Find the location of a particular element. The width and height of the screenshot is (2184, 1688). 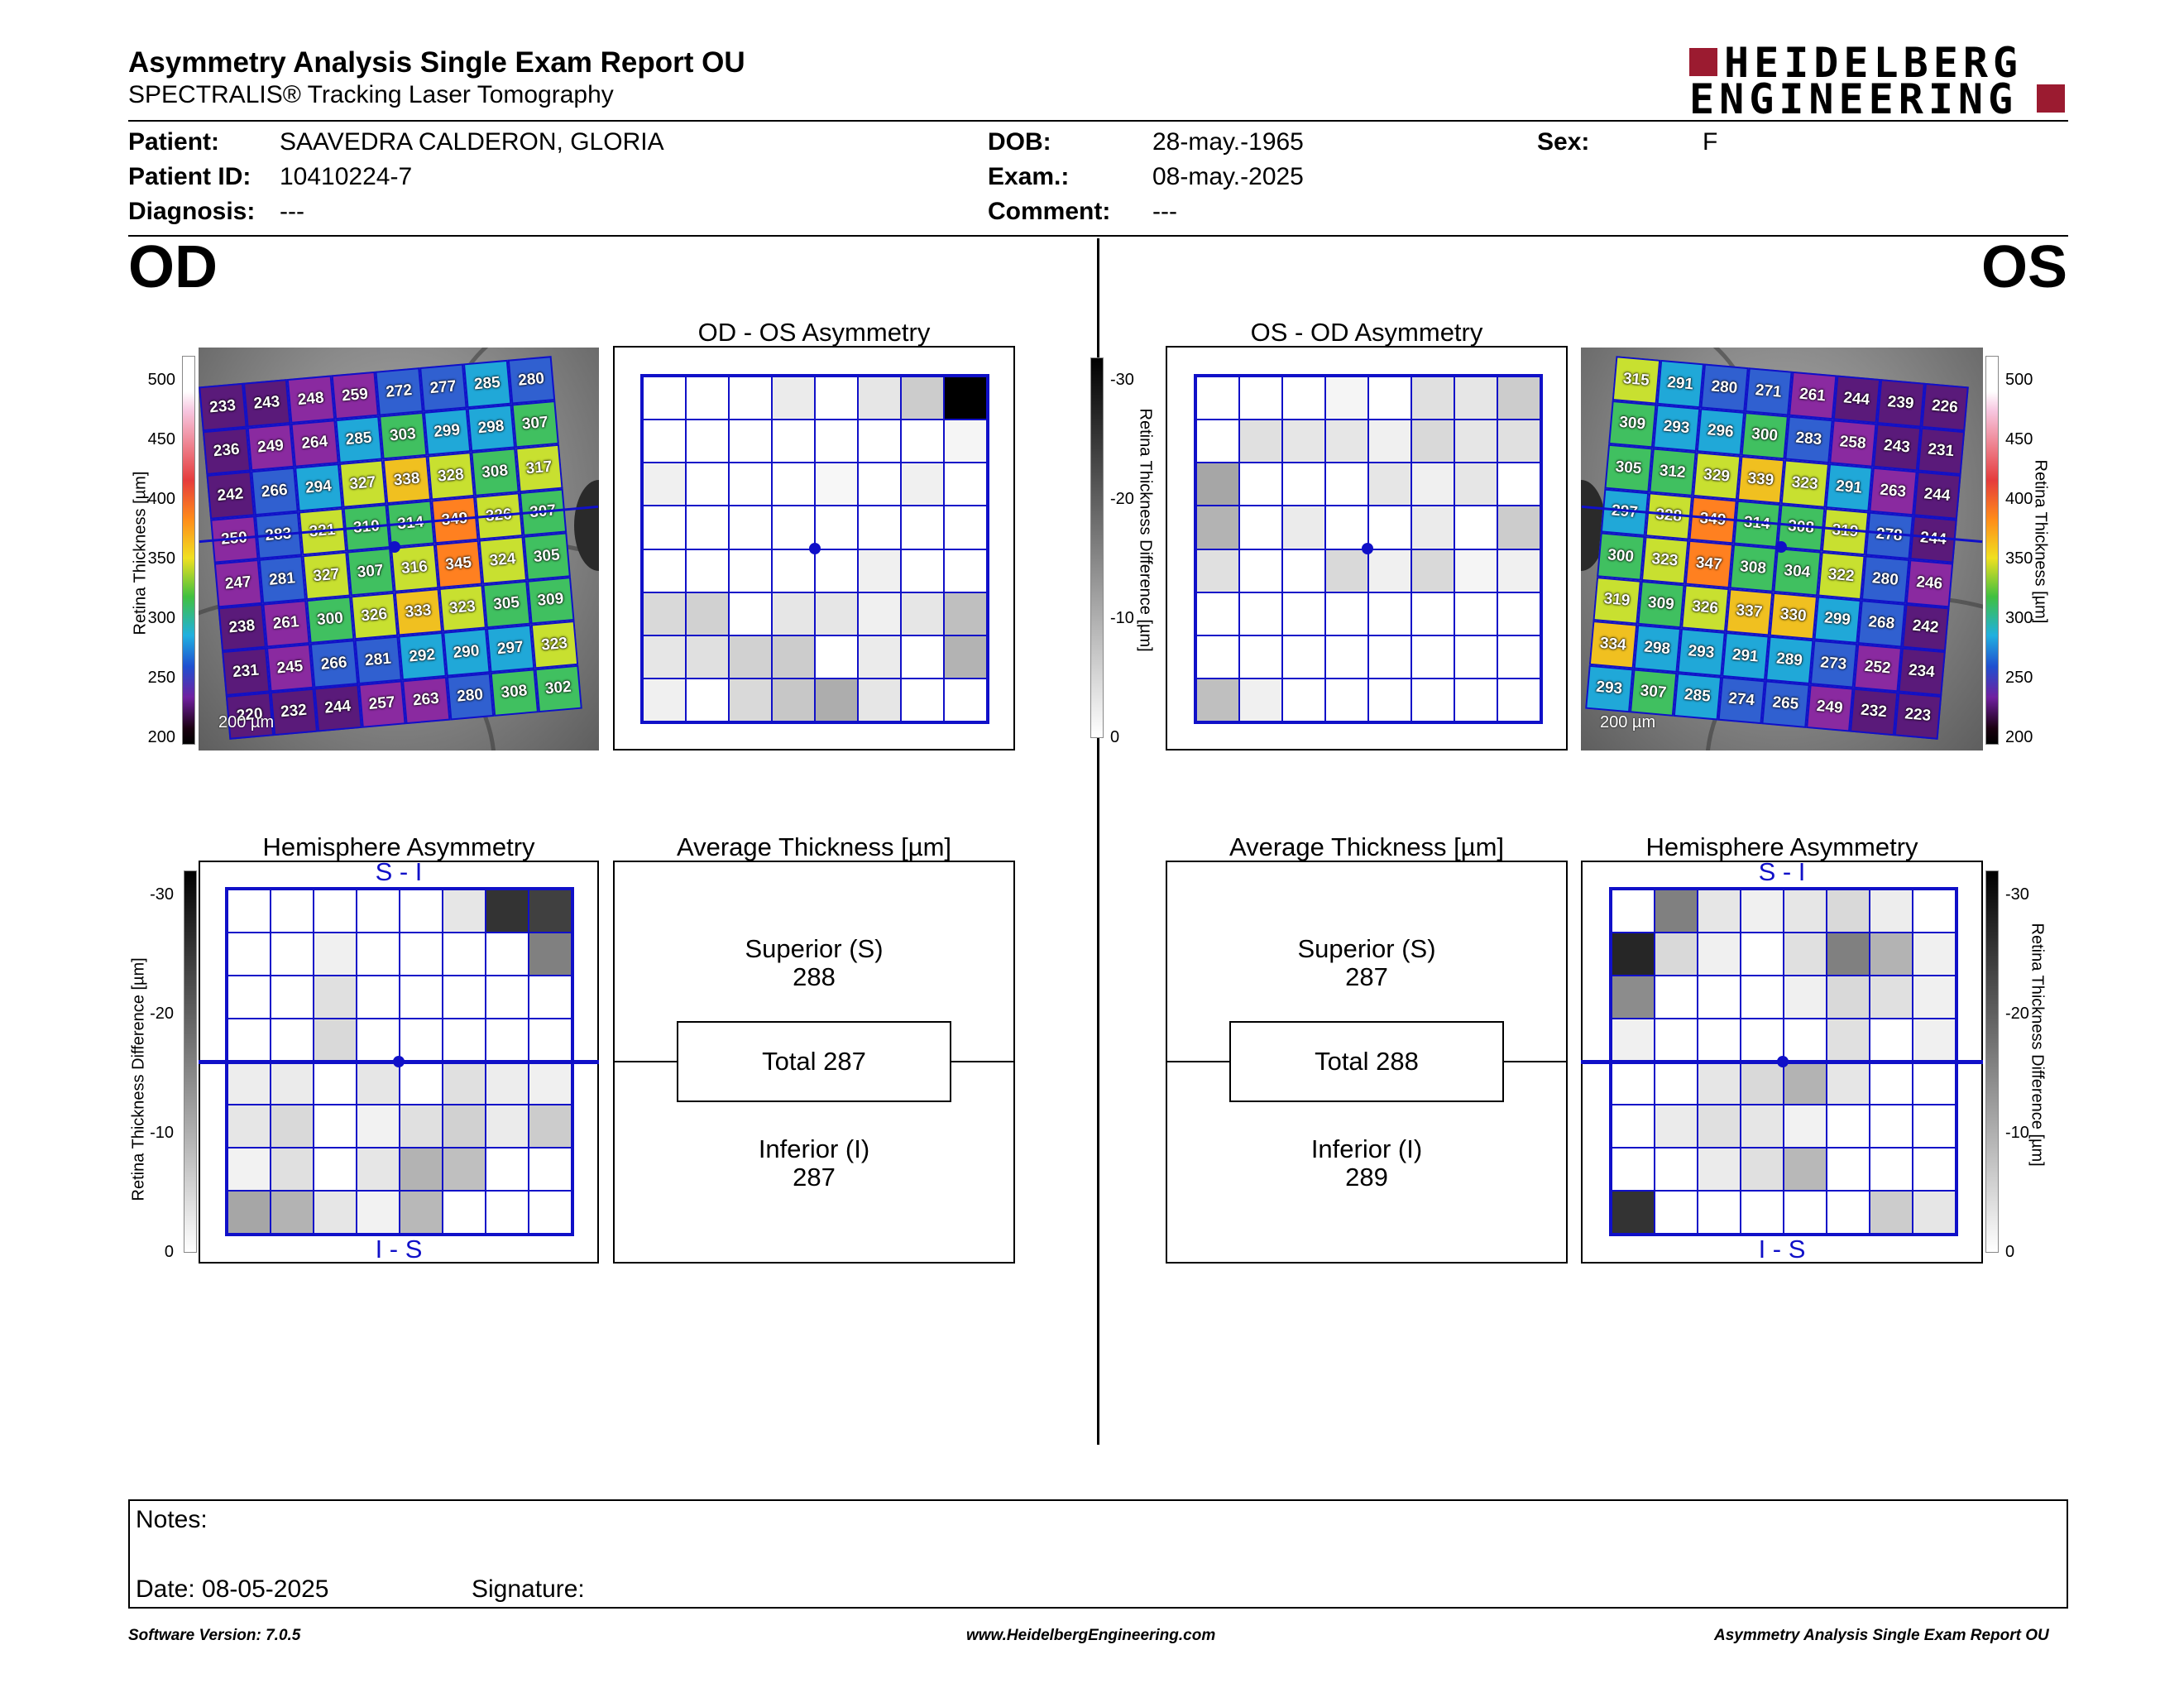

os-thickness-cell: 315 is located at coordinates (1636, 380).